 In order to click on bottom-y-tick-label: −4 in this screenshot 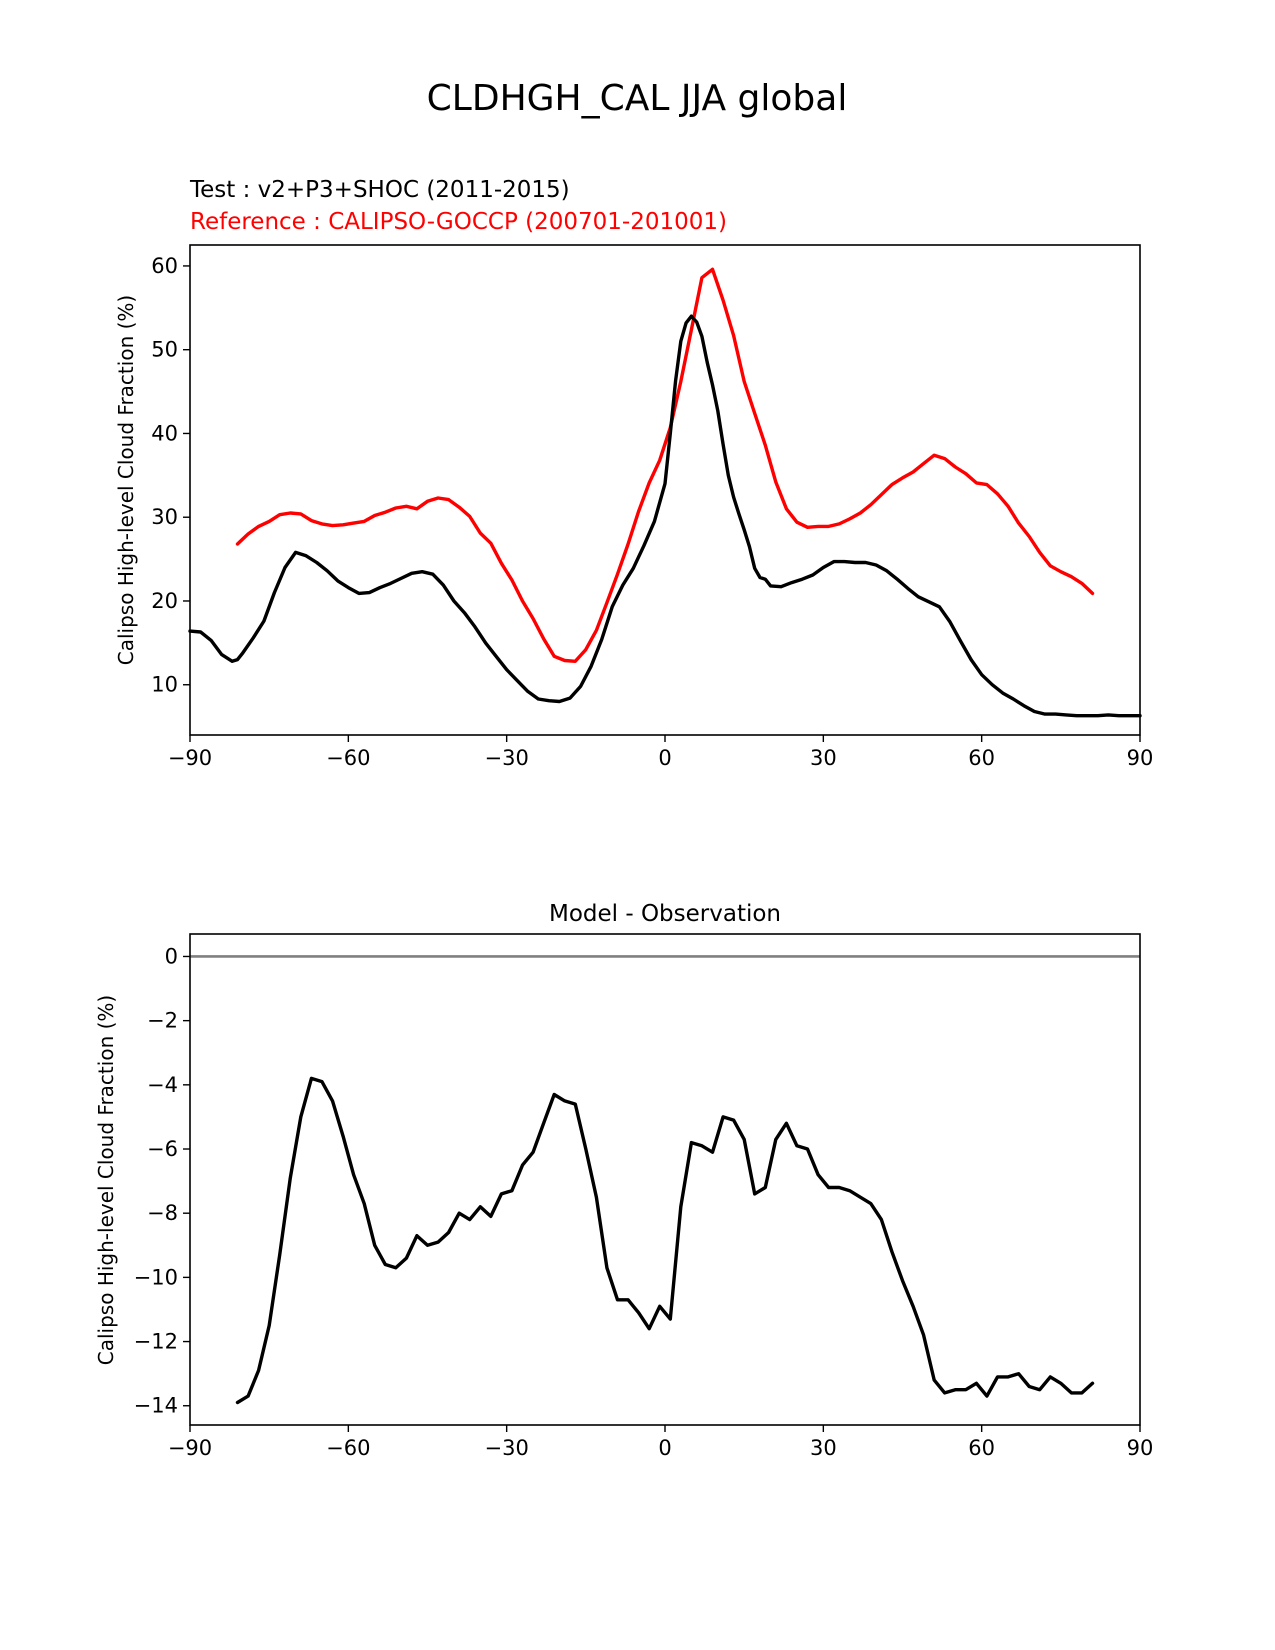, I will do `click(162, 1085)`.